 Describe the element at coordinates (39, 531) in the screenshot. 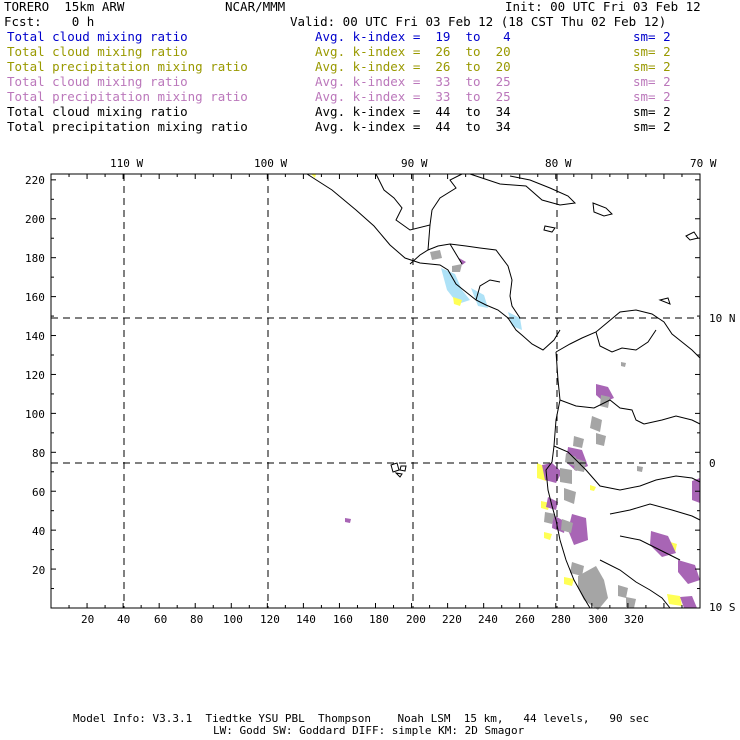

I see `y-tick-label: 40` at that location.